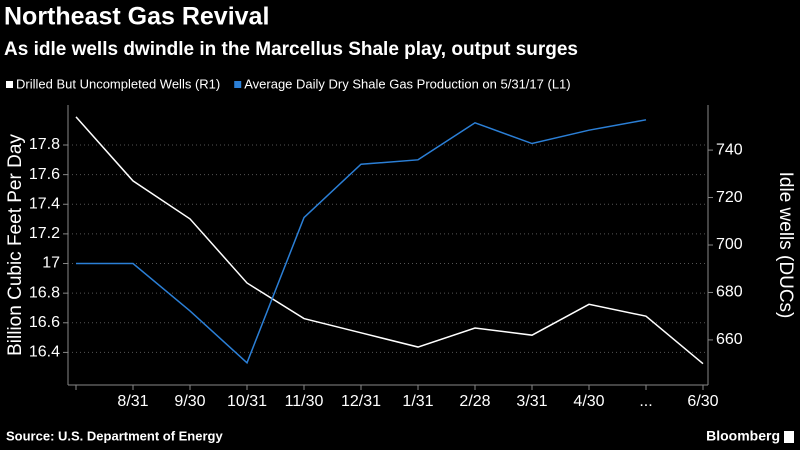 The image size is (800, 450). What do you see at coordinates (474, 401) in the screenshot?
I see `x-tick-label: 2/28` at bounding box center [474, 401].